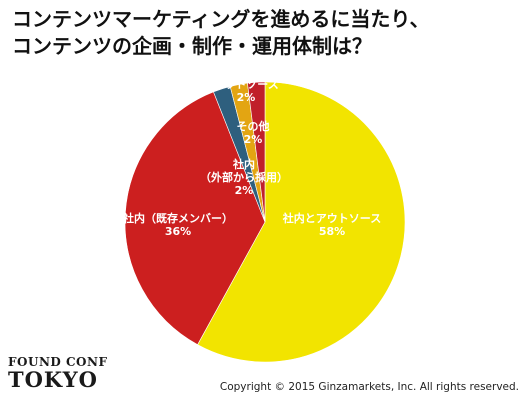 The image size is (529, 400). Describe the element at coordinates (192, 46) in the screenshot. I see `chart-title-line-2: コンテンツの企画・制作・運用体制は？` at that location.